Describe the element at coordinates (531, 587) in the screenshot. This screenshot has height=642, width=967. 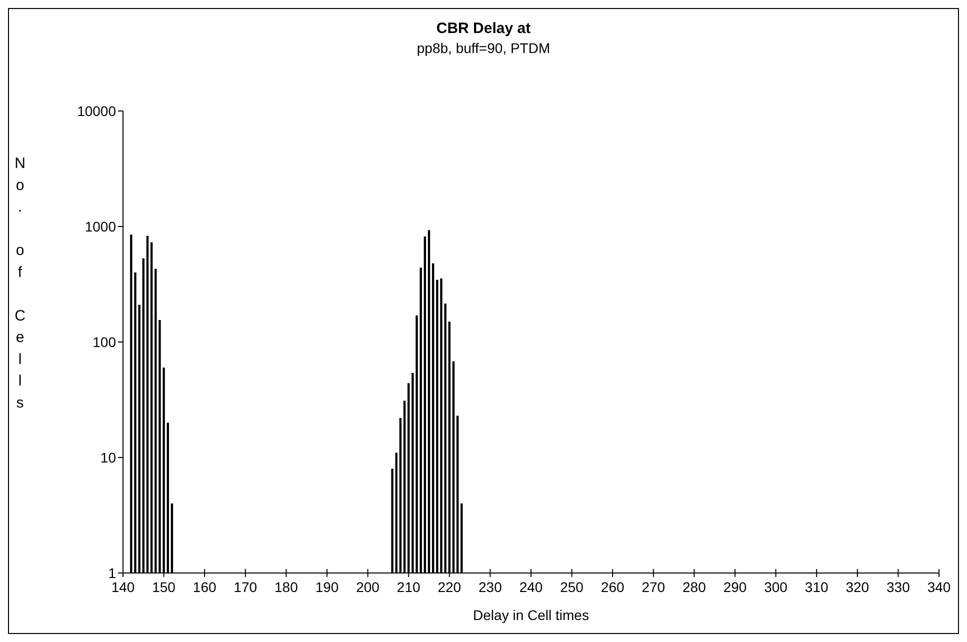
I see `x-tick-label: 240` at that location.